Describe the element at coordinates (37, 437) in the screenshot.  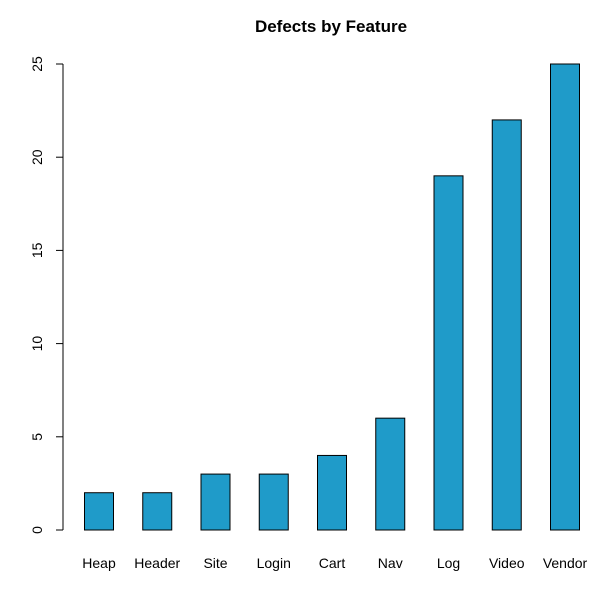
I see `y-tick-label-5: 5` at that location.